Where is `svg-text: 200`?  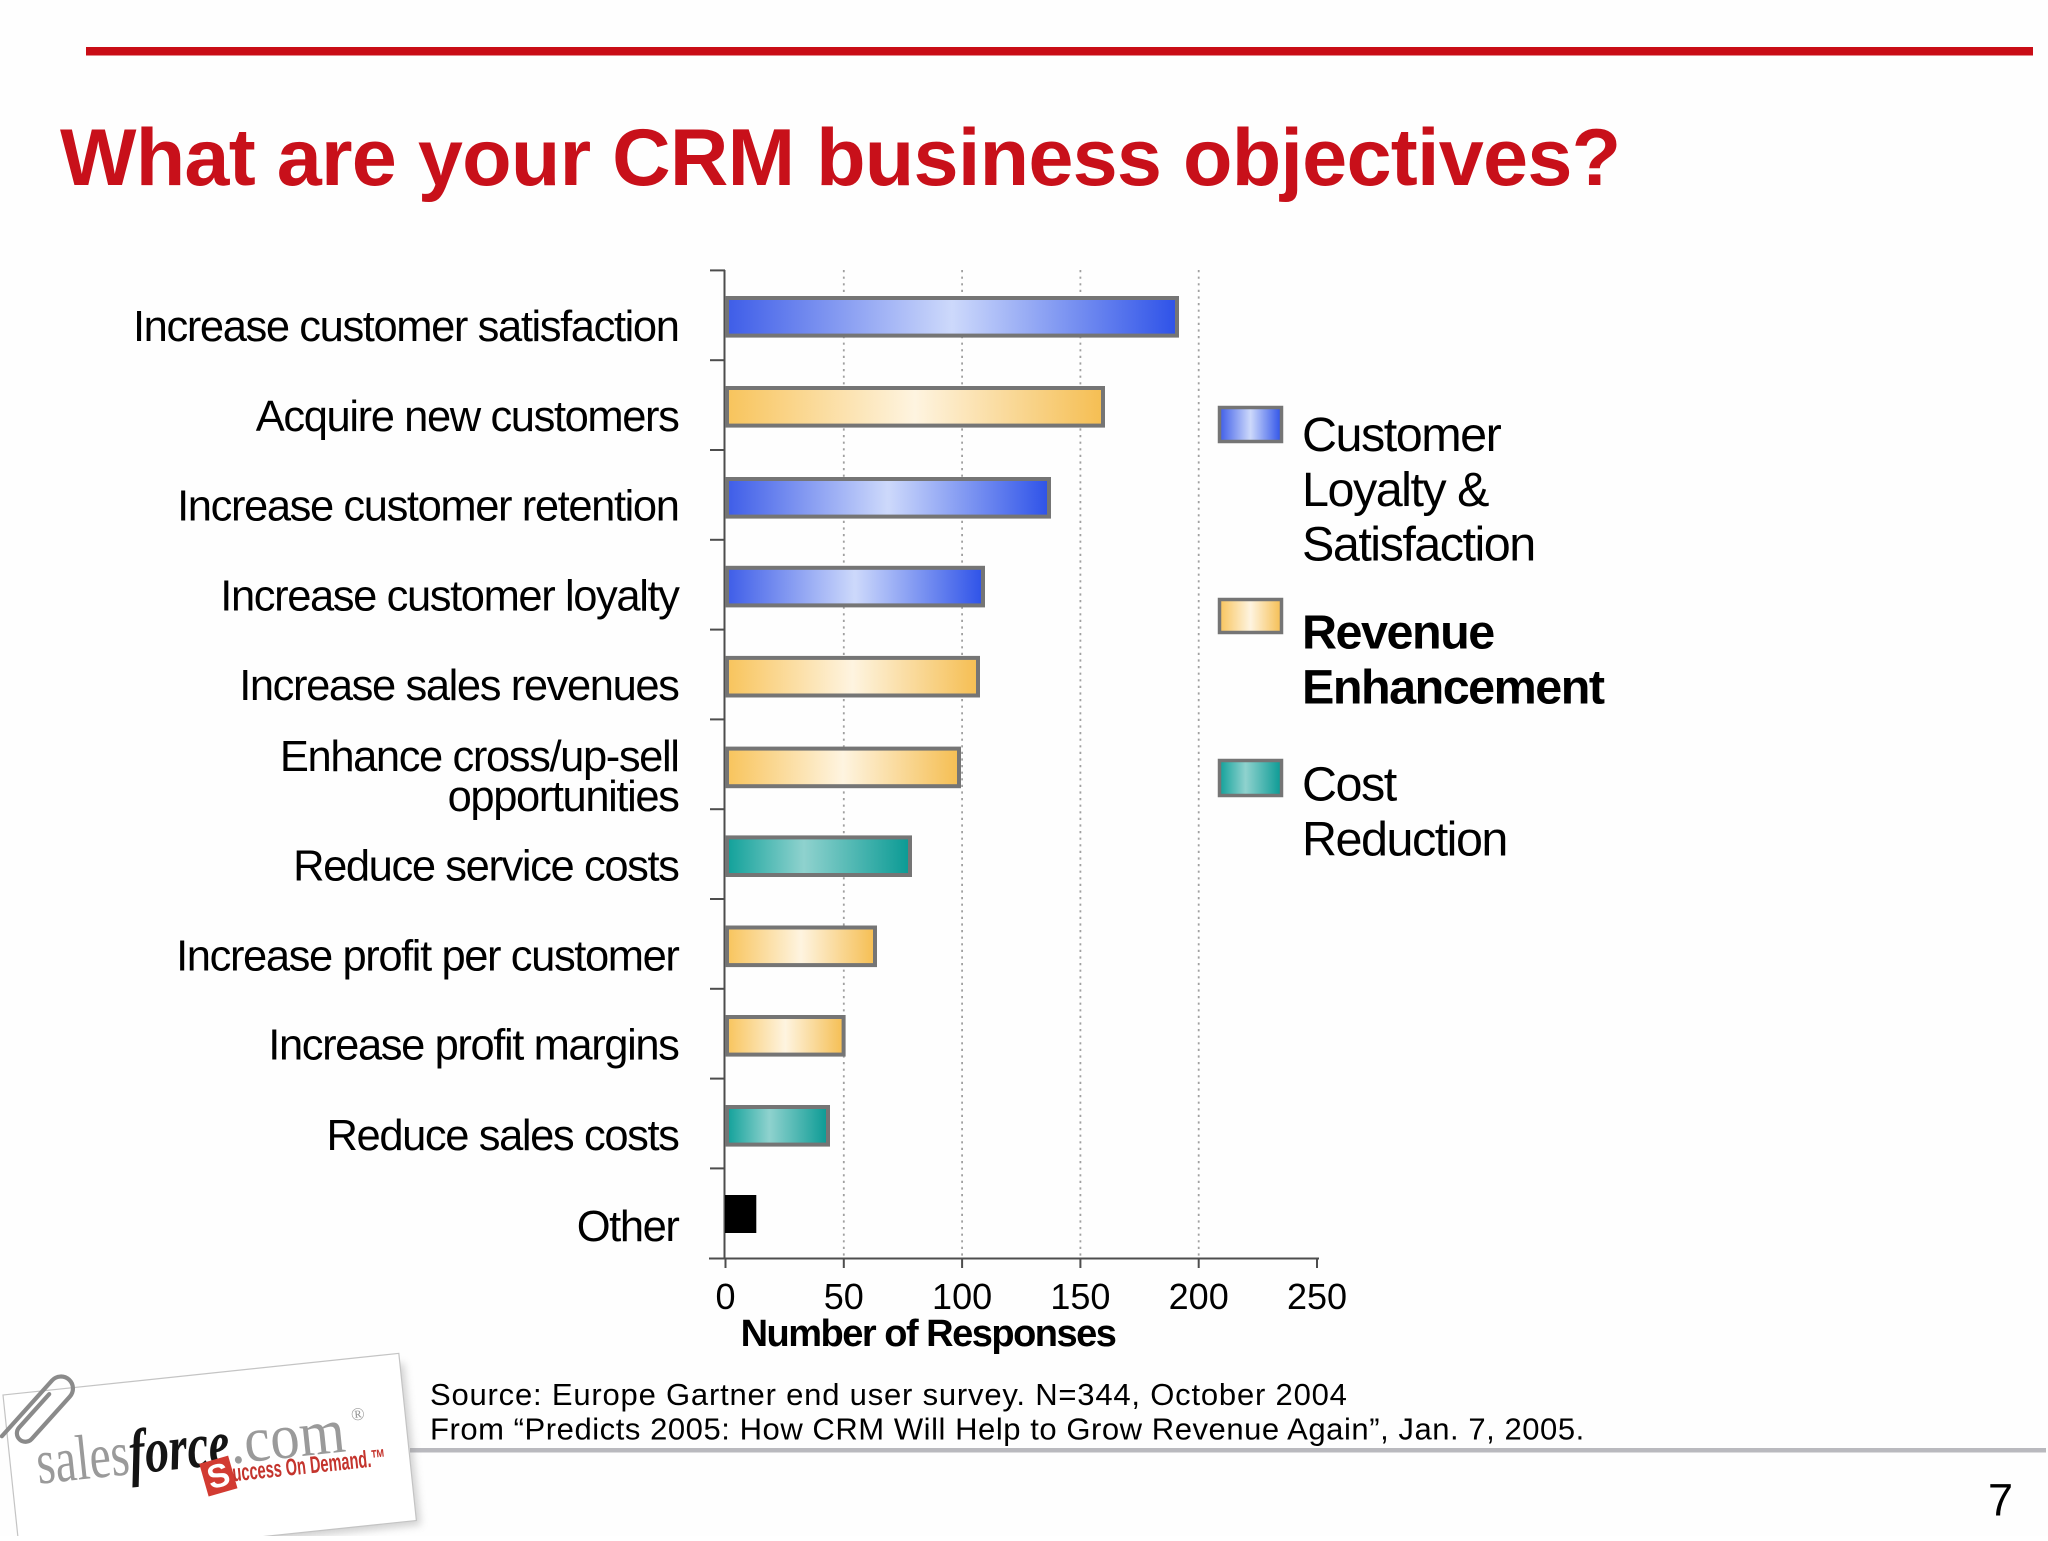
svg-text: 200 is located at coordinates (1199, 1296).